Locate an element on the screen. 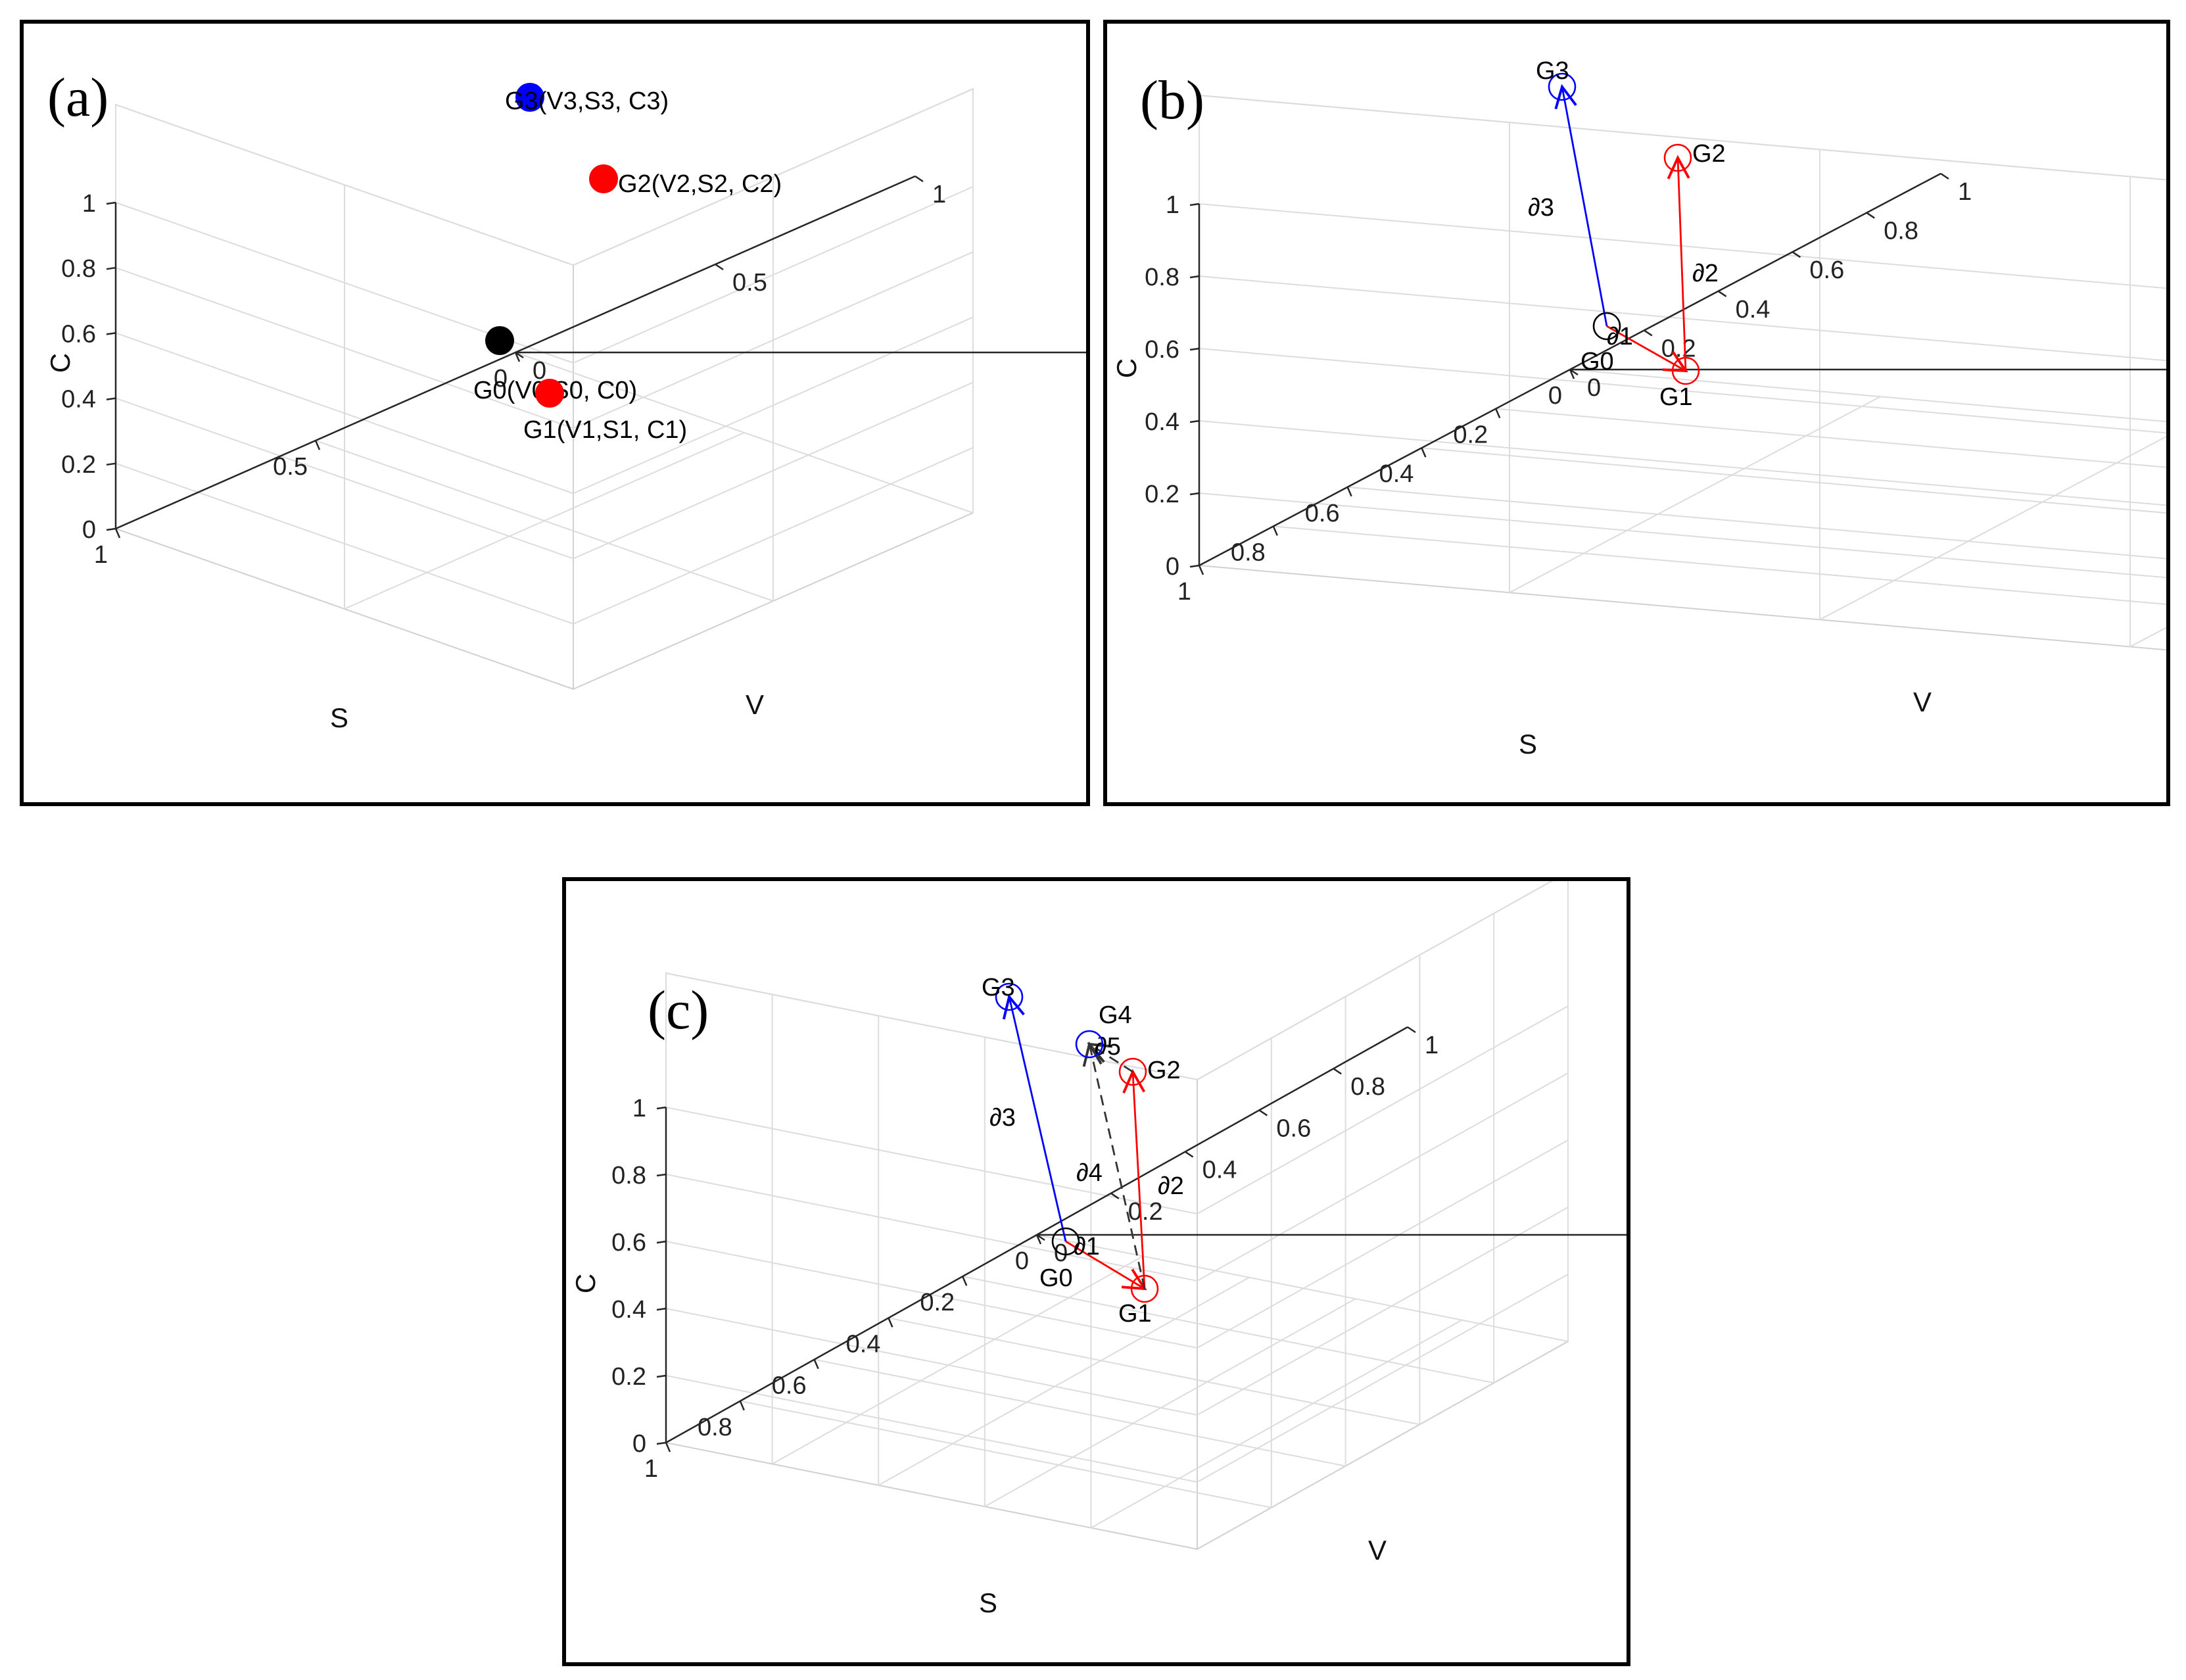 Image resolution: width=2186 pixels, height=1680 pixels. back-wall-v is located at coordinates (1383, 1215).